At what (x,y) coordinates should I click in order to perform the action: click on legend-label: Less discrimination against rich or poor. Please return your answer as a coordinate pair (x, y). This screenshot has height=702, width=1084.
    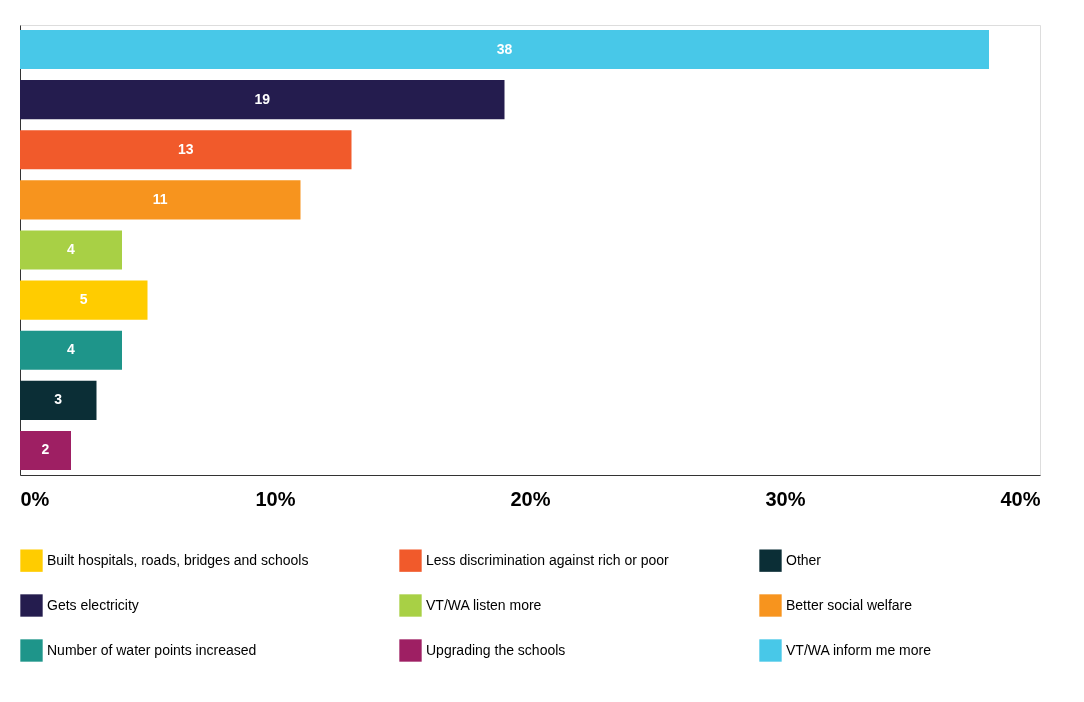
    Looking at the image, I should click on (548, 559).